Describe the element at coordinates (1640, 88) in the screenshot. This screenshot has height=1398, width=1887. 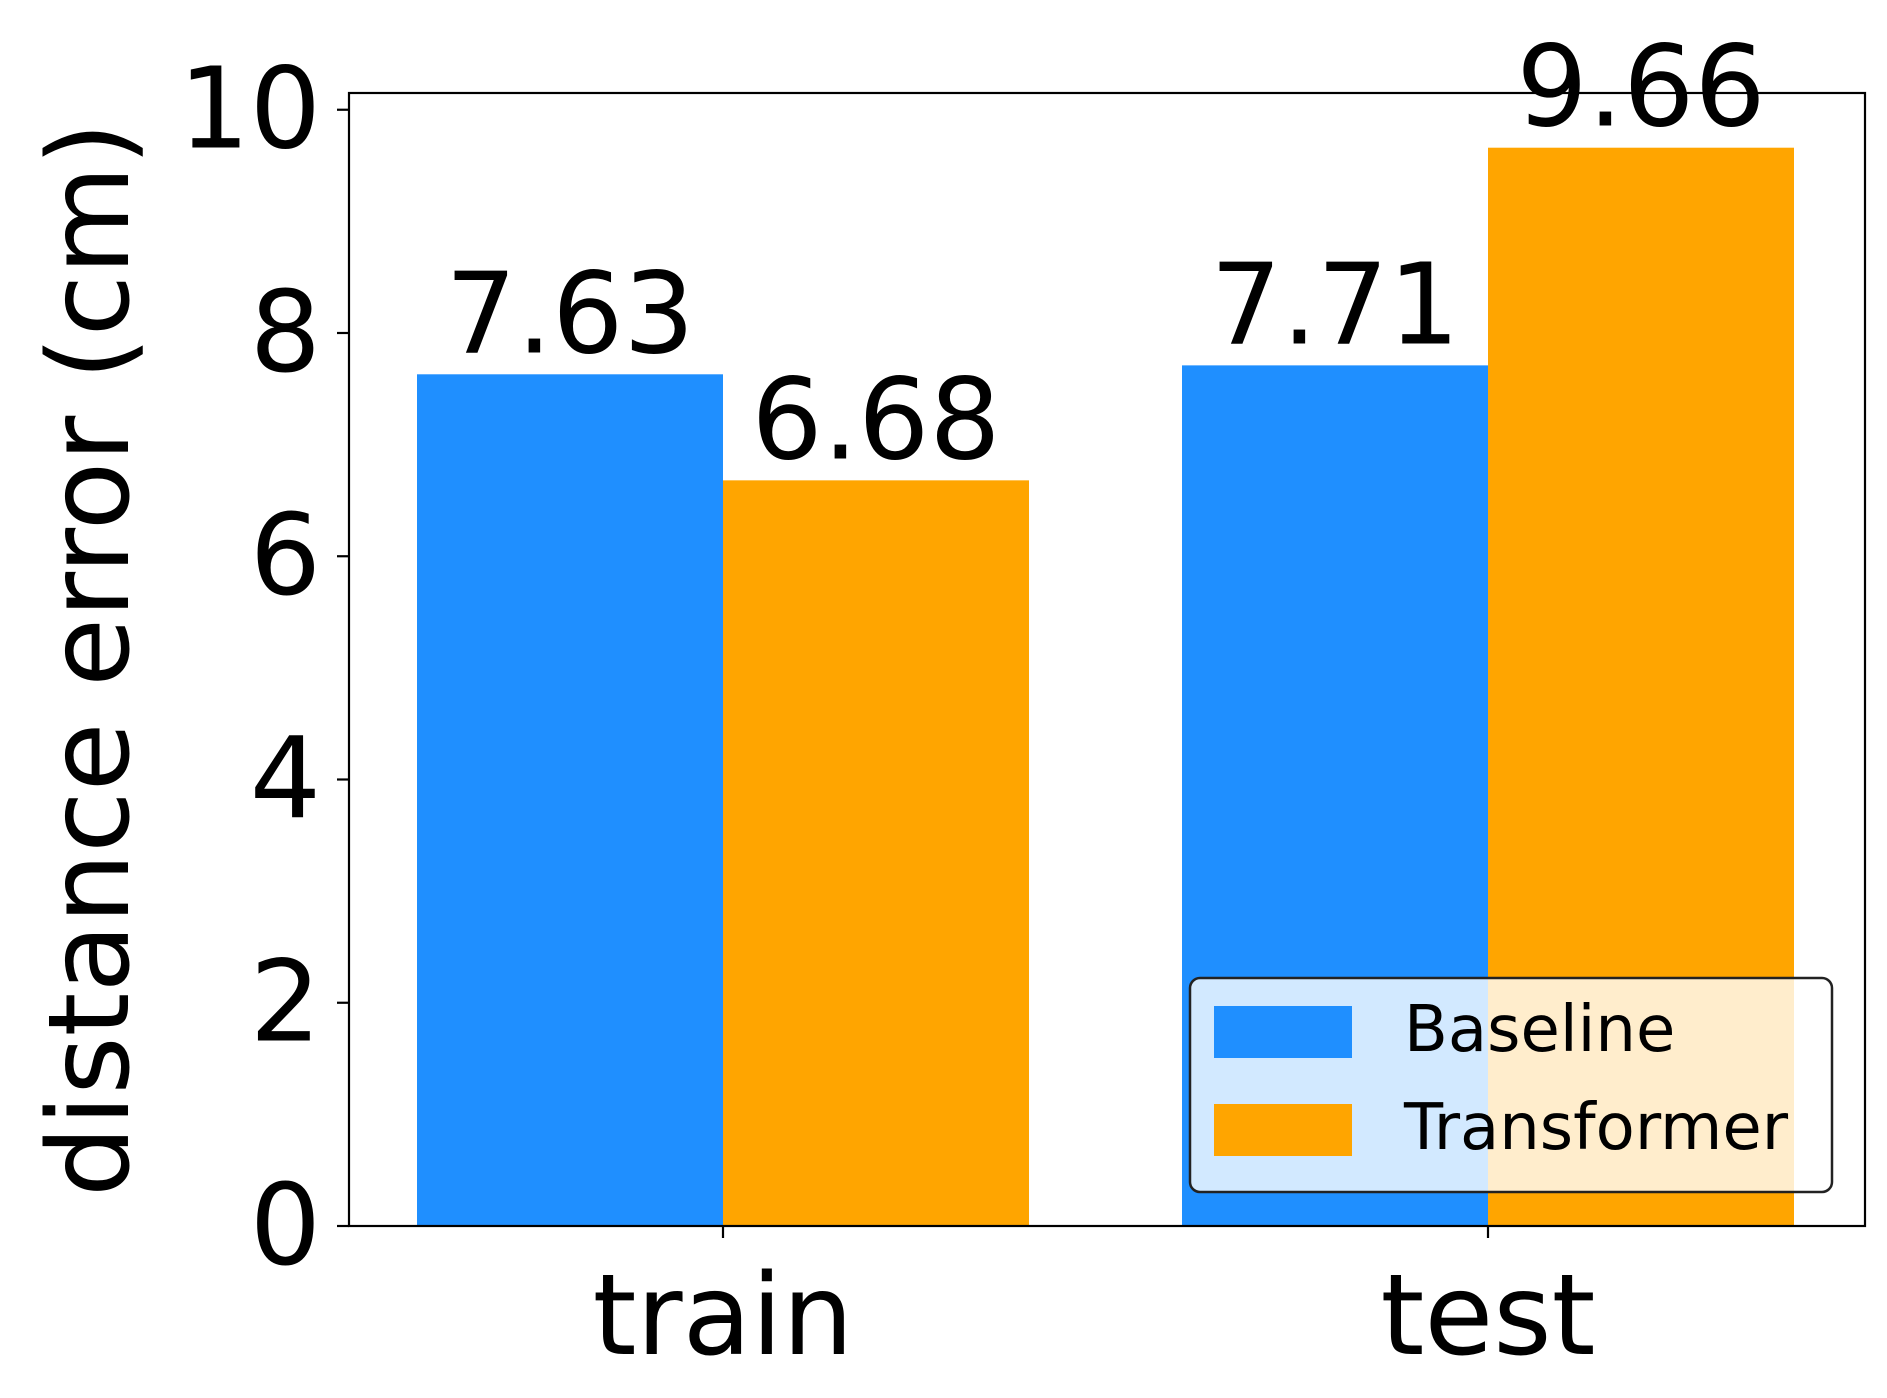
I see `data-label-transformer-test: 9.66` at that location.